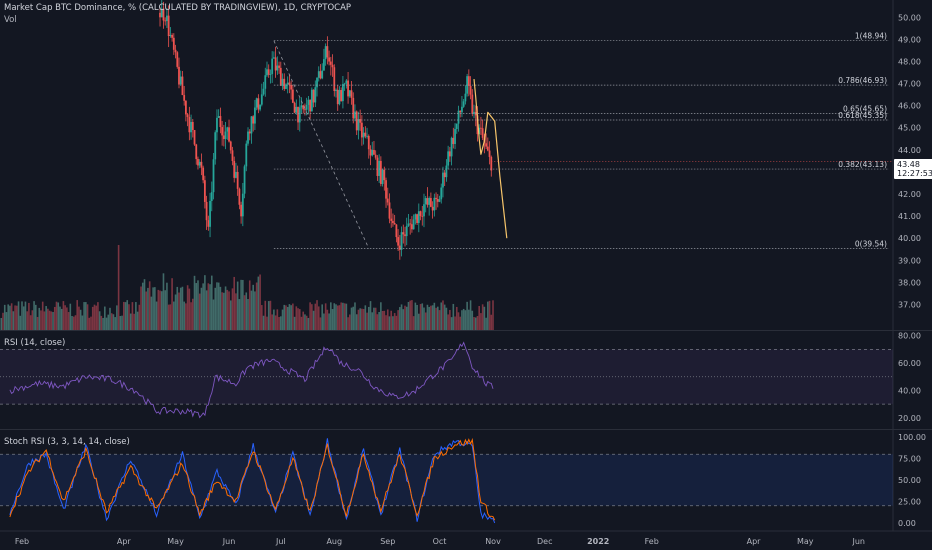 This screenshot has height=550, width=932. What do you see at coordinates (909, 216) in the screenshot?
I see `price-axis-tick: 41.00` at bounding box center [909, 216].